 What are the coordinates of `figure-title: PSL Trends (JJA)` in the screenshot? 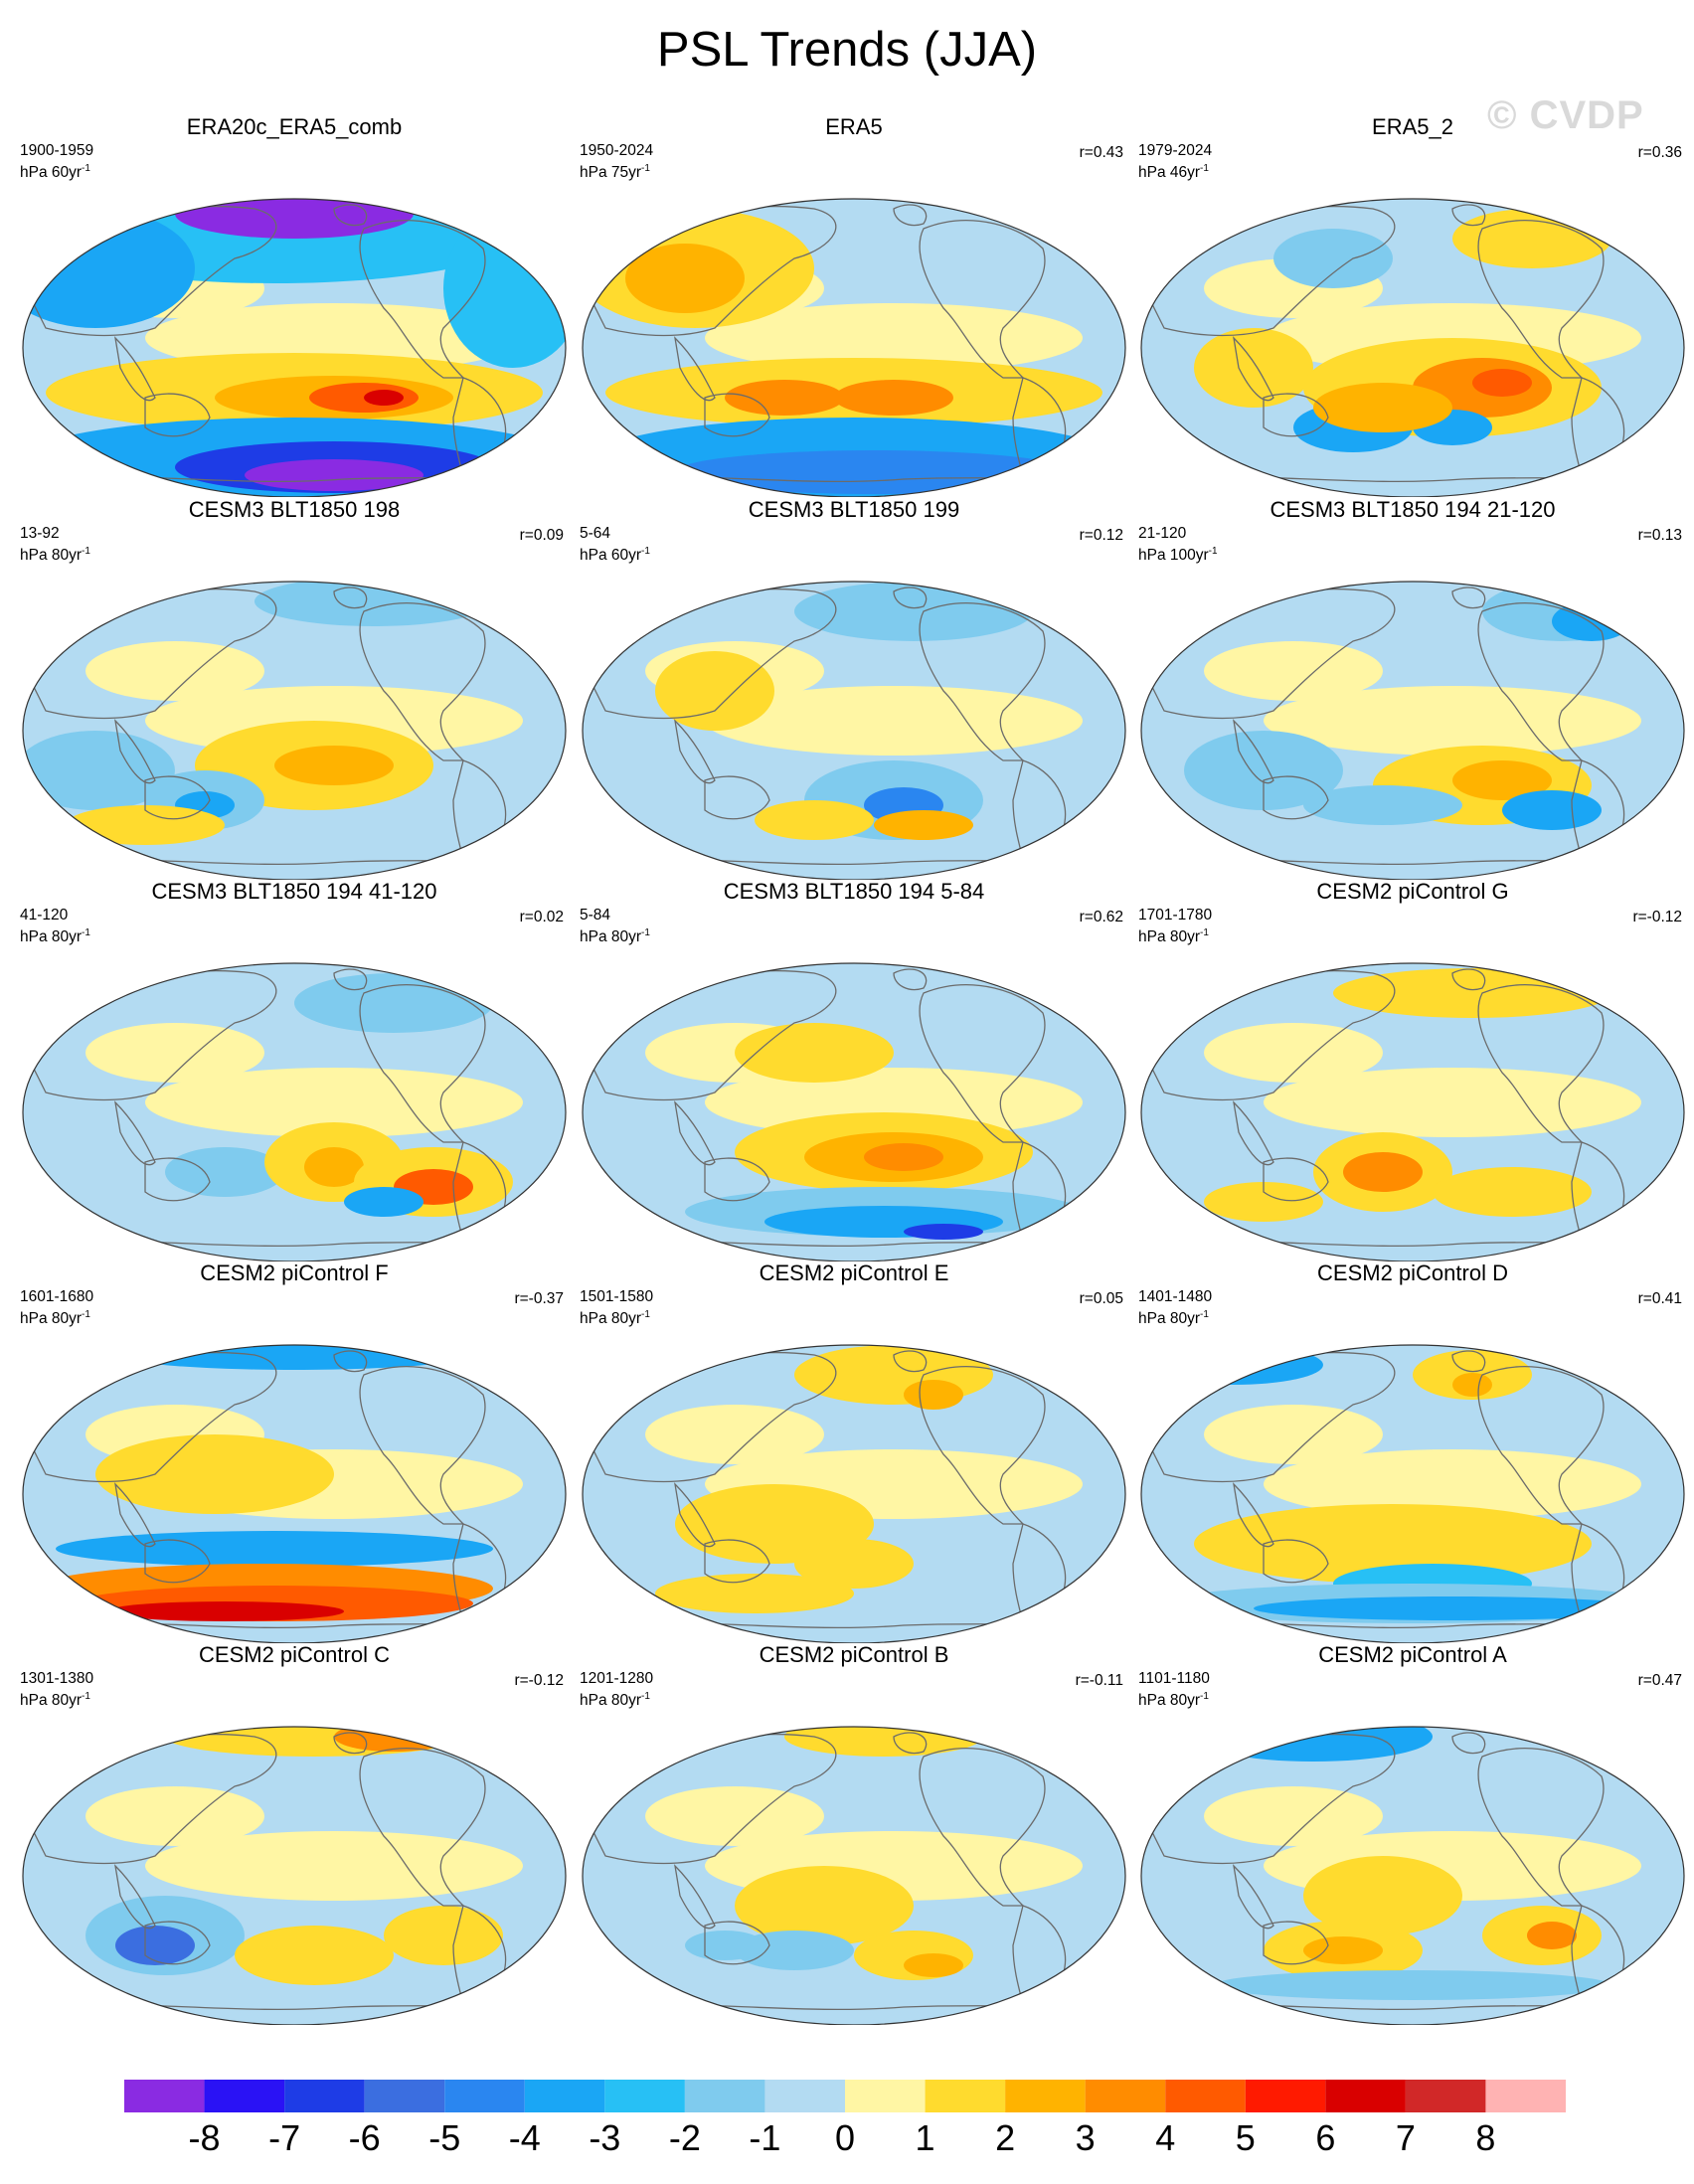 It's located at (847, 50).